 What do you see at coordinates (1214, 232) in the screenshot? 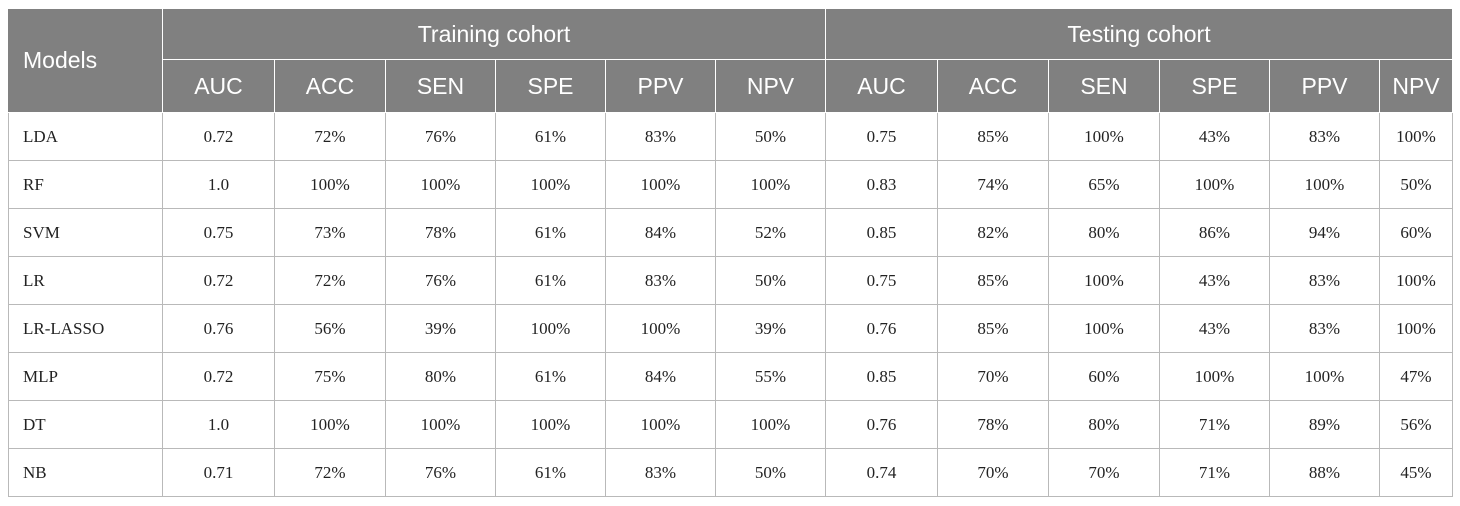
I see `metric-value-cell: 86%` at bounding box center [1214, 232].